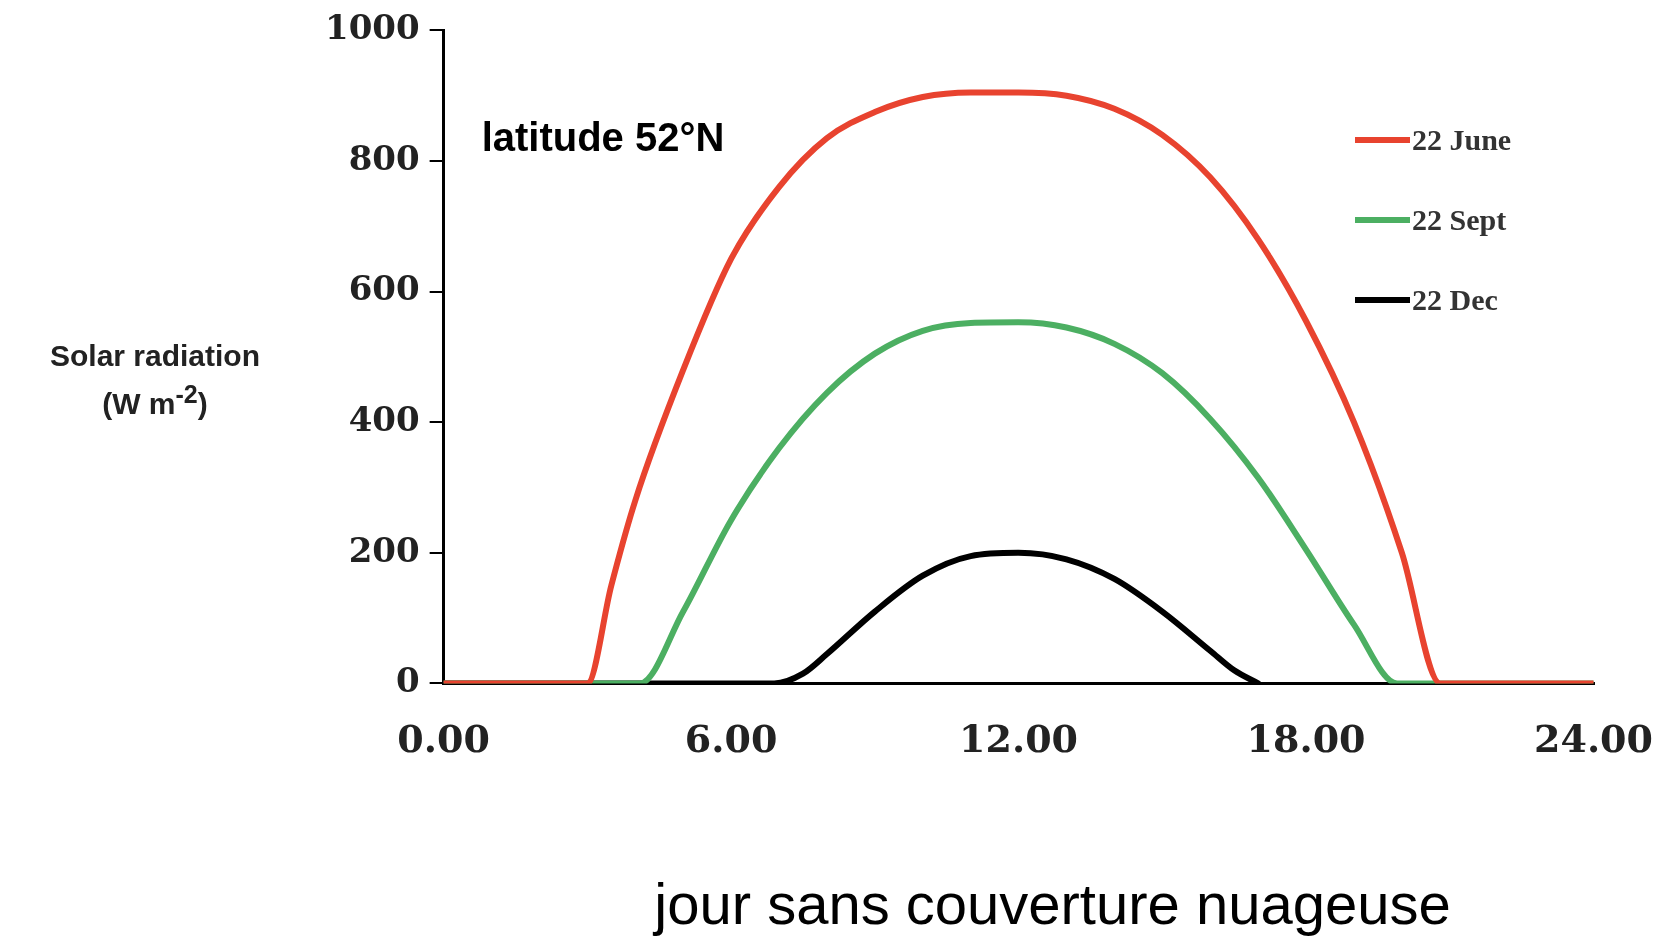 The image size is (1675, 947). Describe the element at coordinates (384, 419) in the screenshot. I see `y-tick-label: 400` at that location.